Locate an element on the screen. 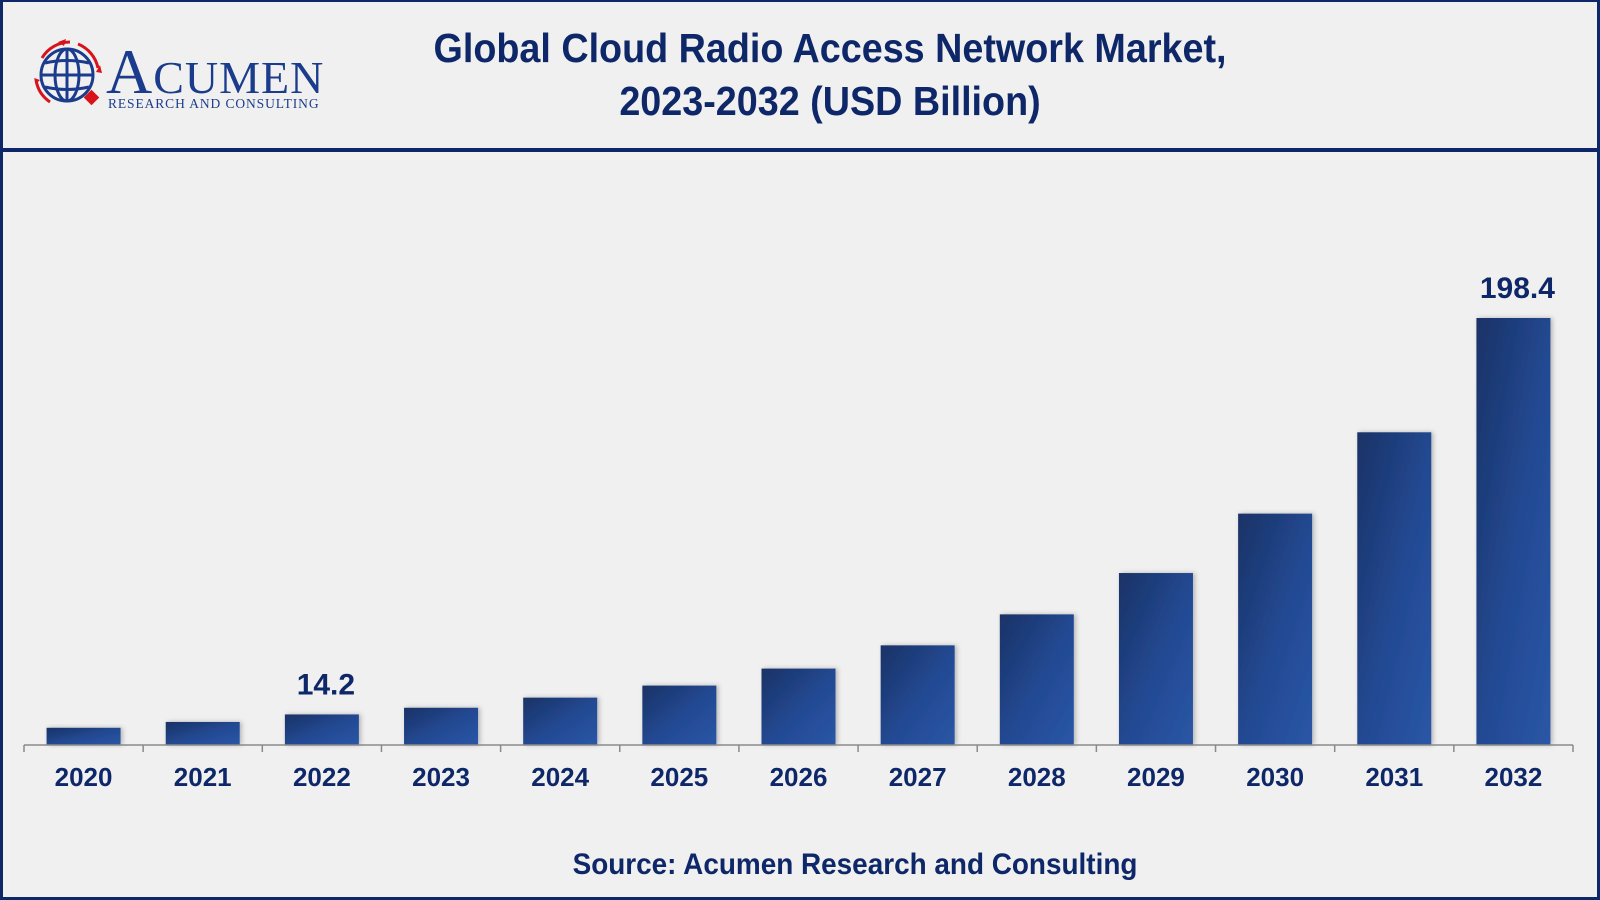 The image size is (1600, 900). x-tick-label-2028: 2028 is located at coordinates (1037, 777).